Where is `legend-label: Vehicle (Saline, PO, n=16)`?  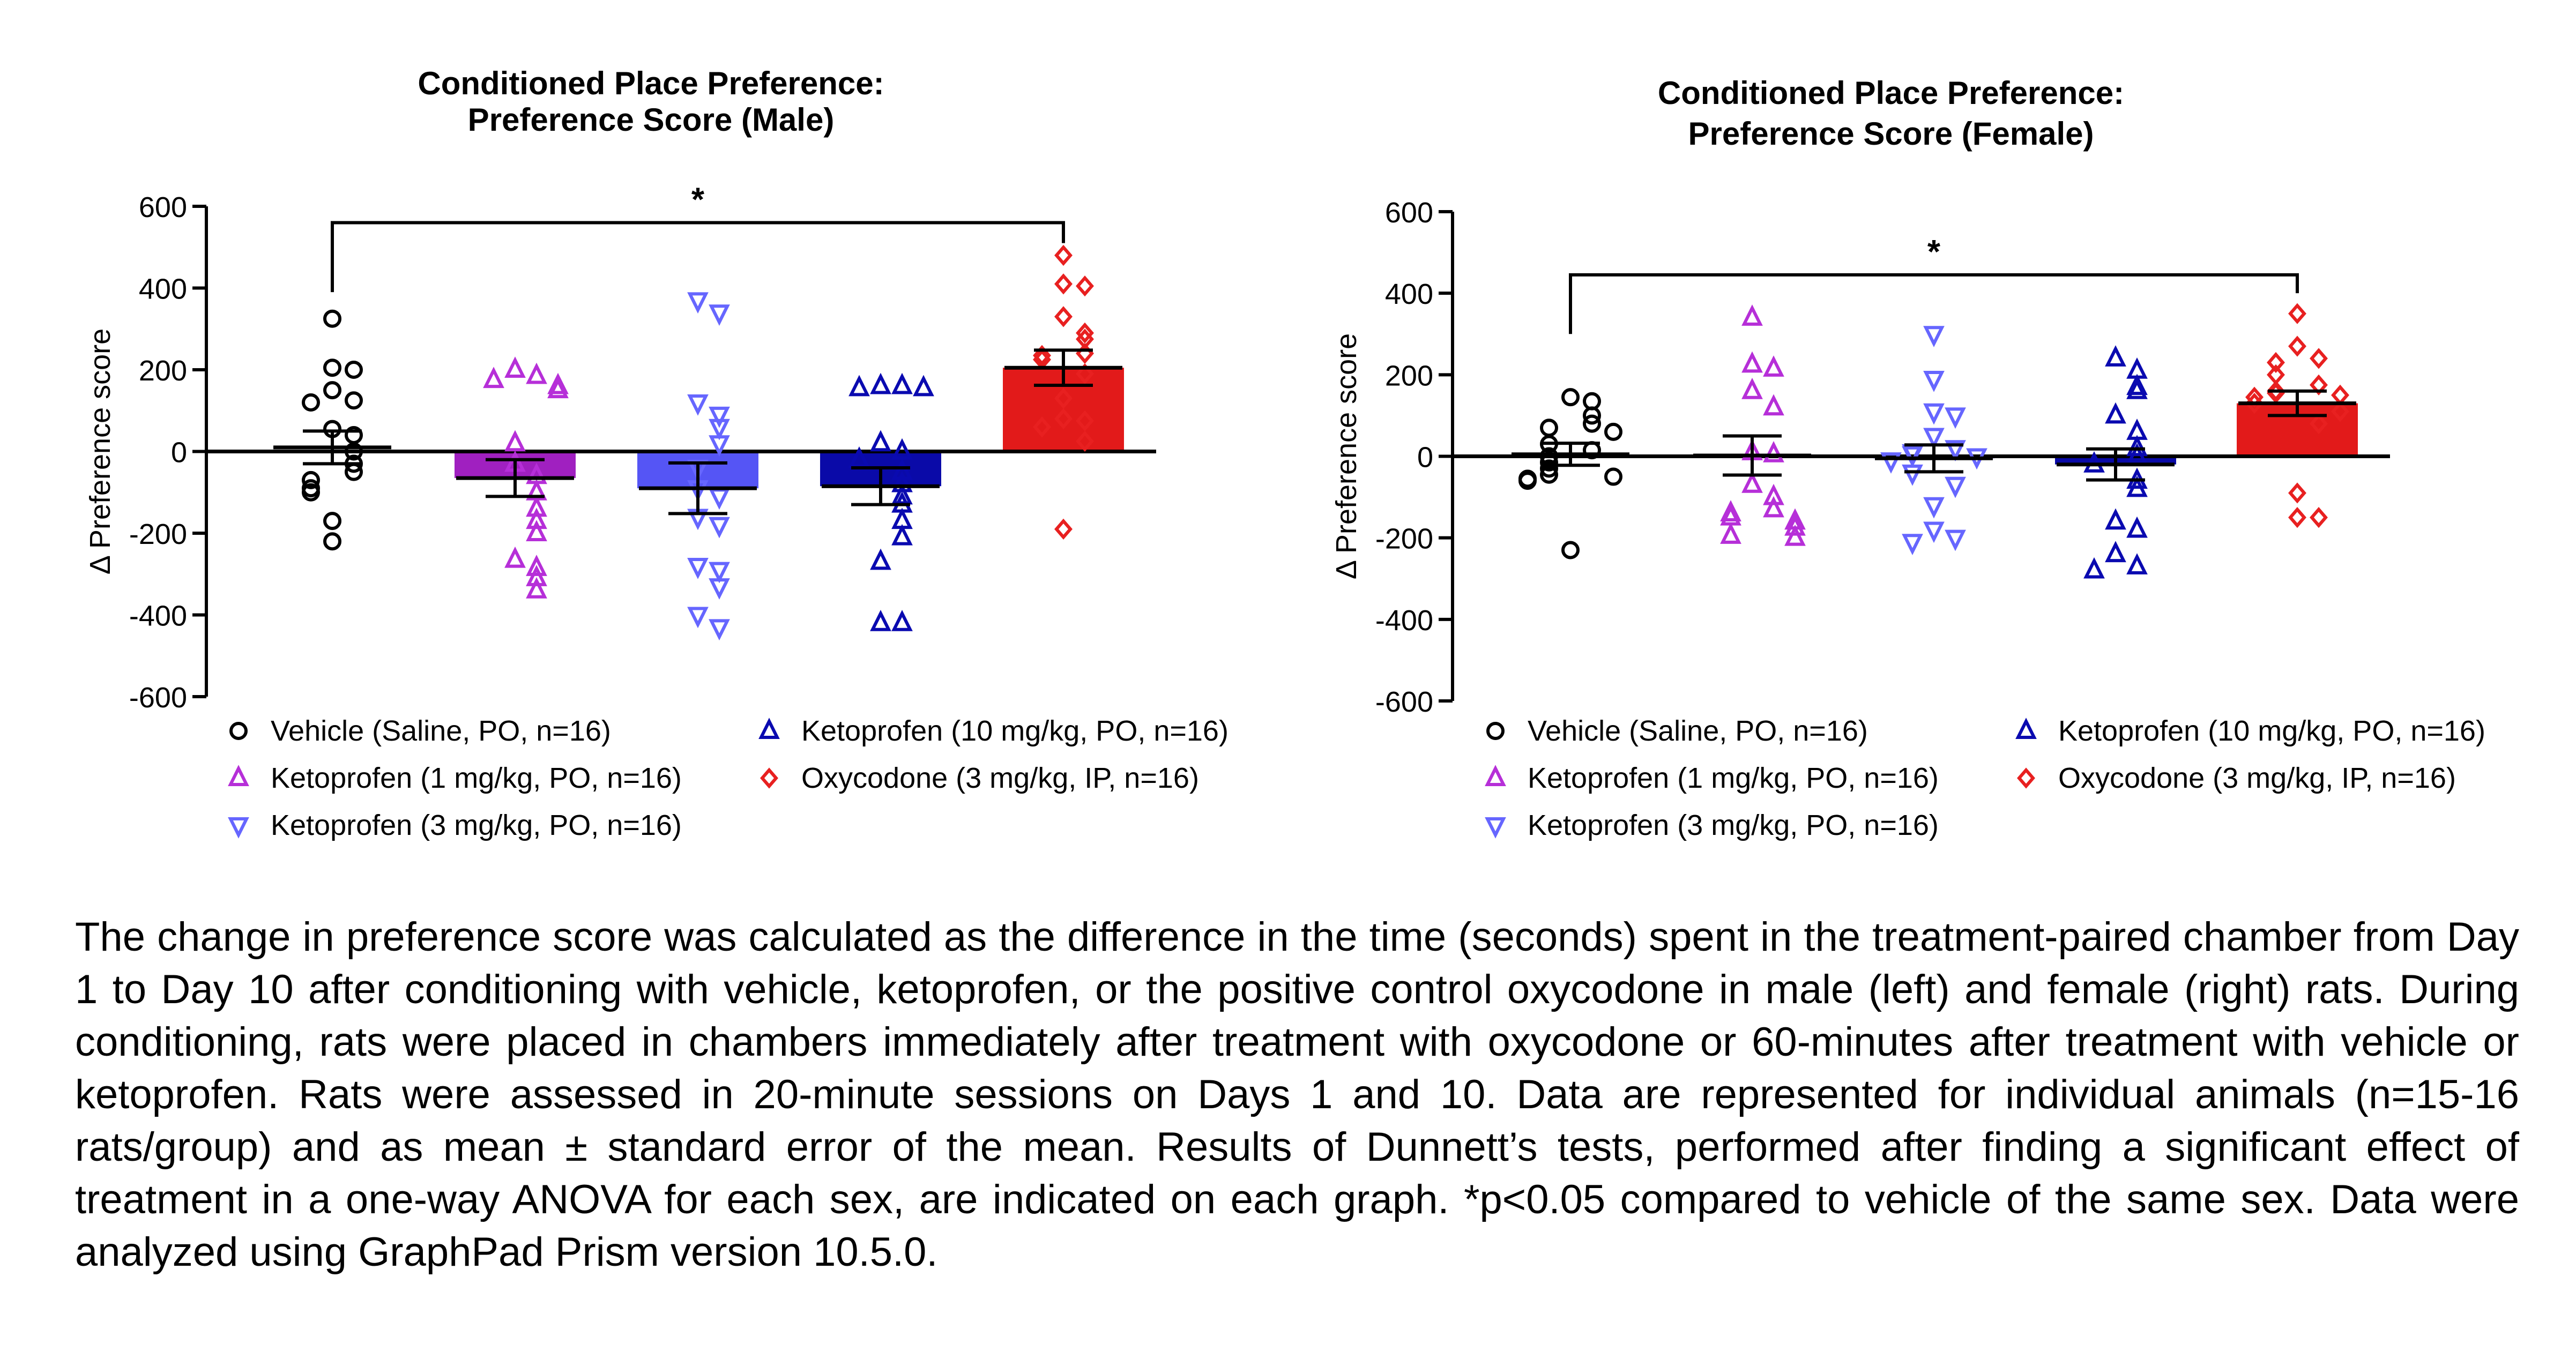 legend-label: Vehicle (Saline, PO, n=16) is located at coordinates (1698, 731).